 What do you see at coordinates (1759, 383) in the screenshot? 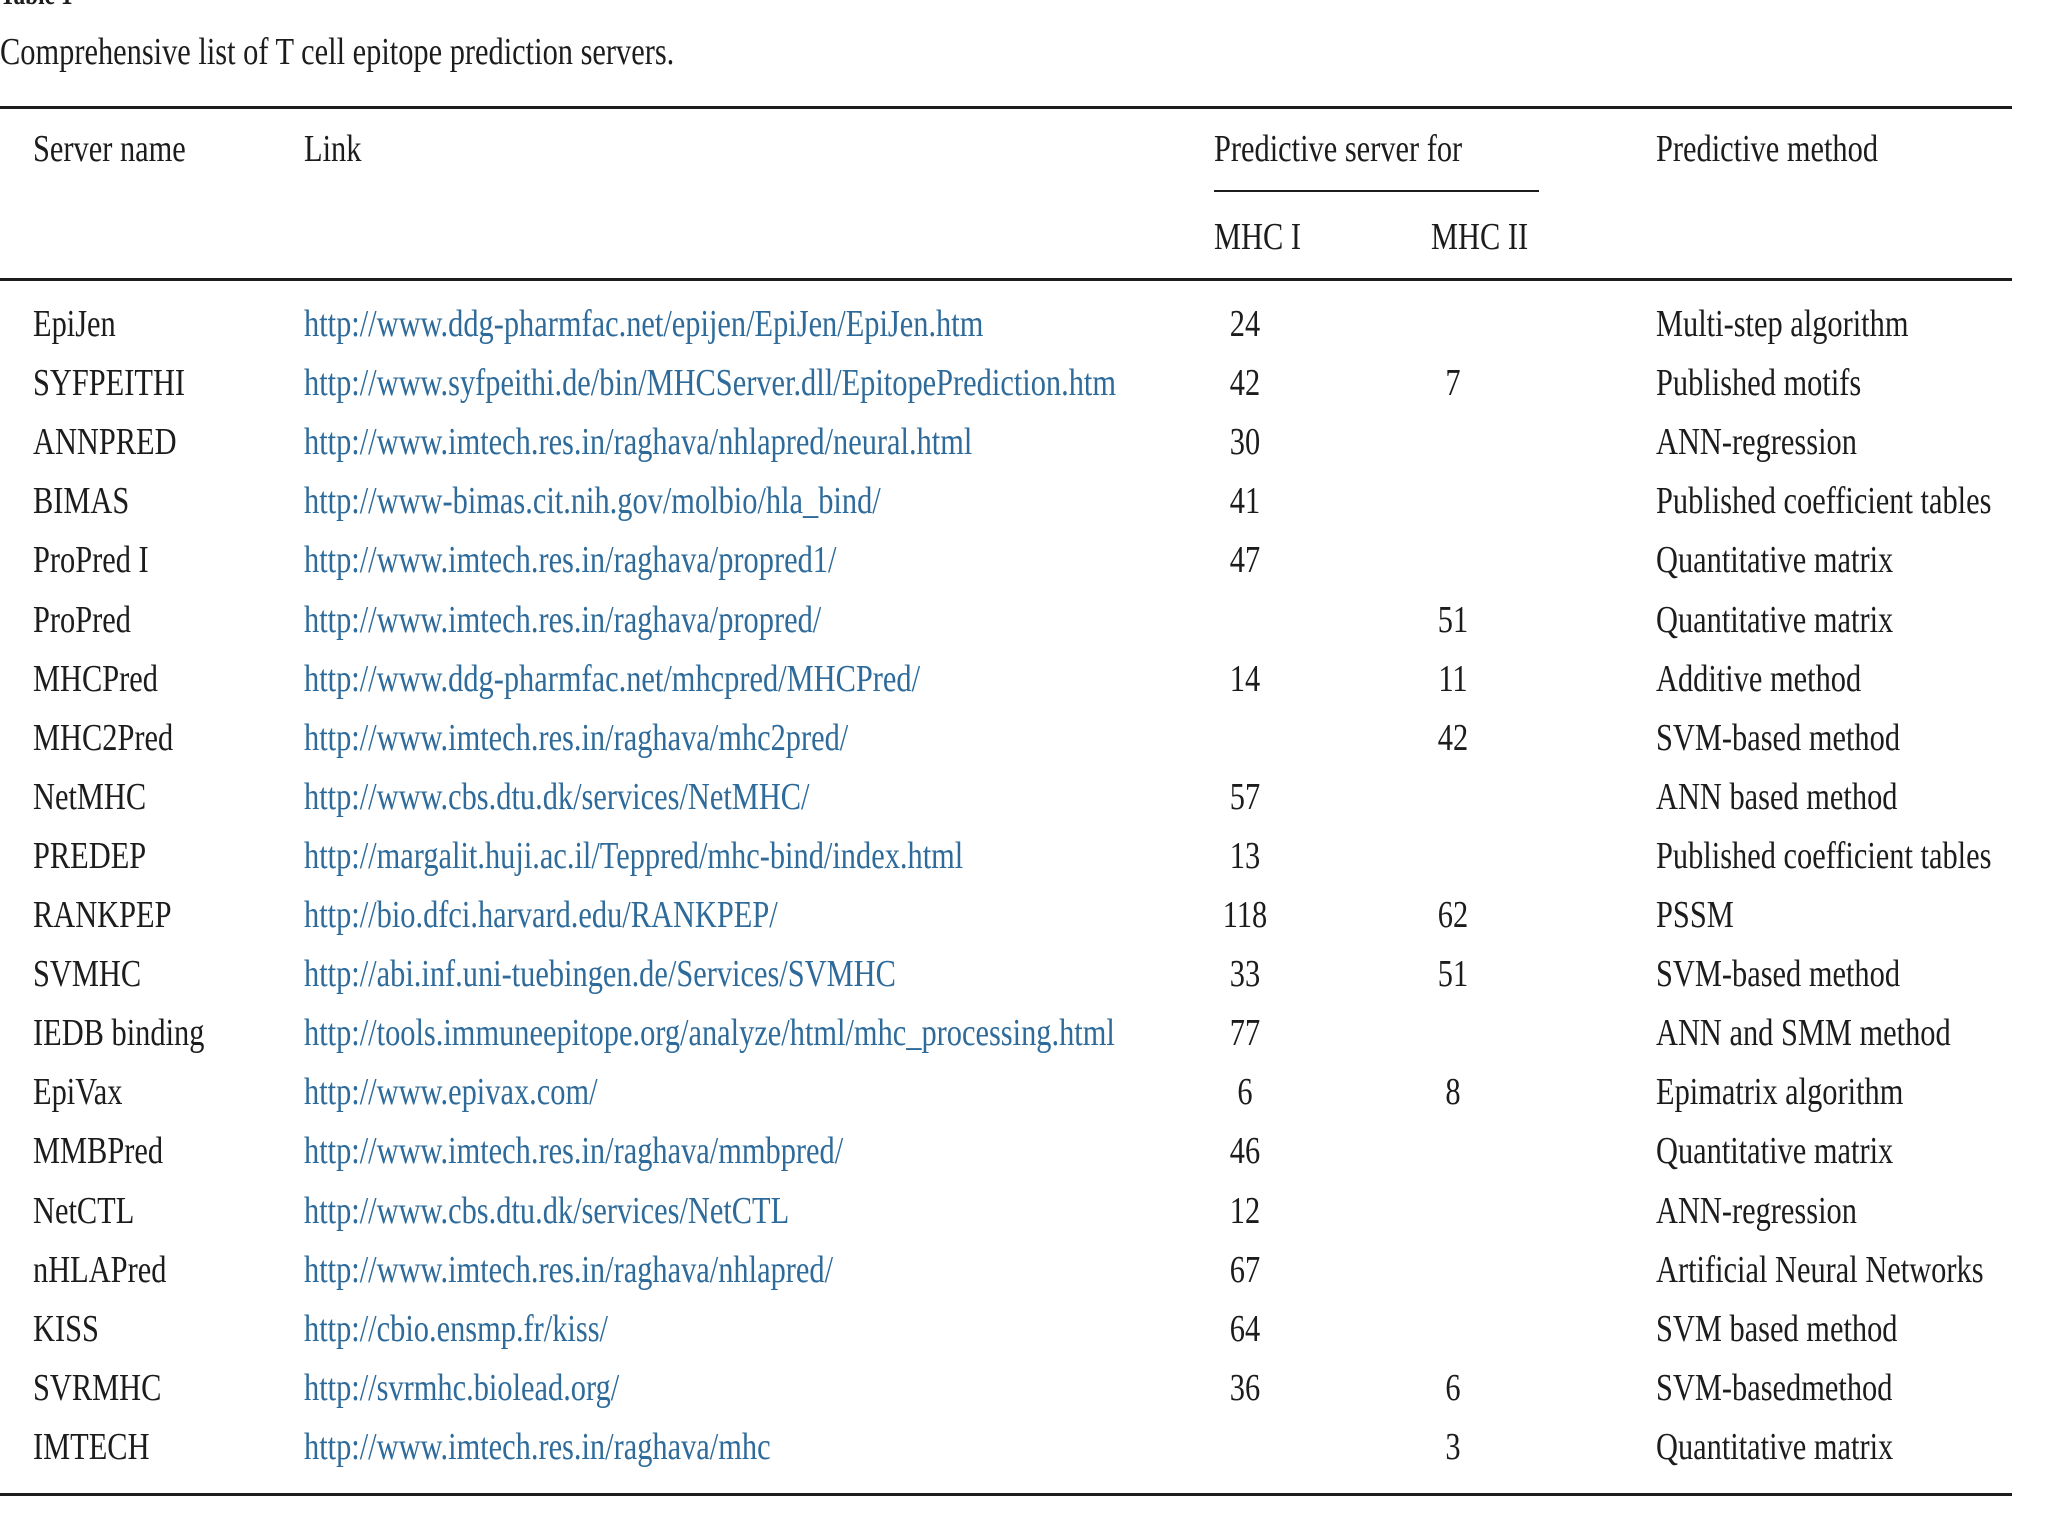
I see `predictive-method-cell: Published motifs` at bounding box center [1759, 383].